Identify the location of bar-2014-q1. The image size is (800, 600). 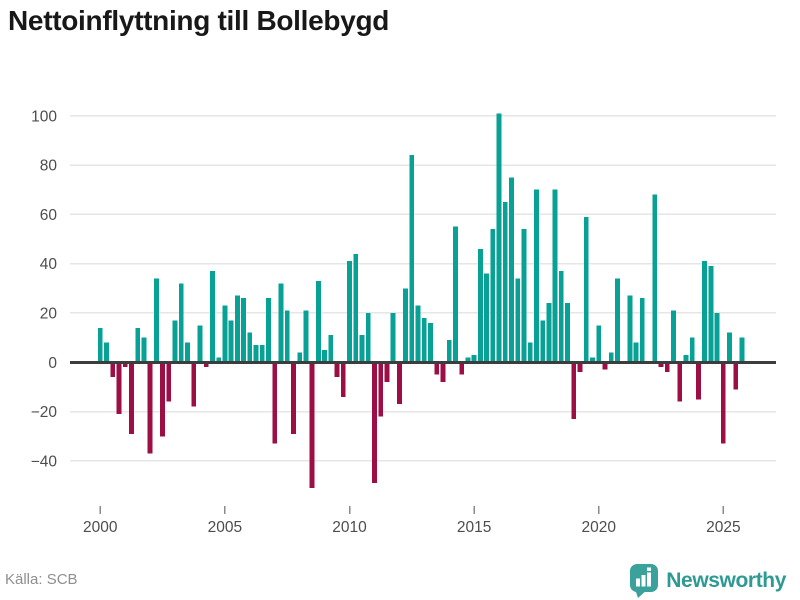
(449, 351).